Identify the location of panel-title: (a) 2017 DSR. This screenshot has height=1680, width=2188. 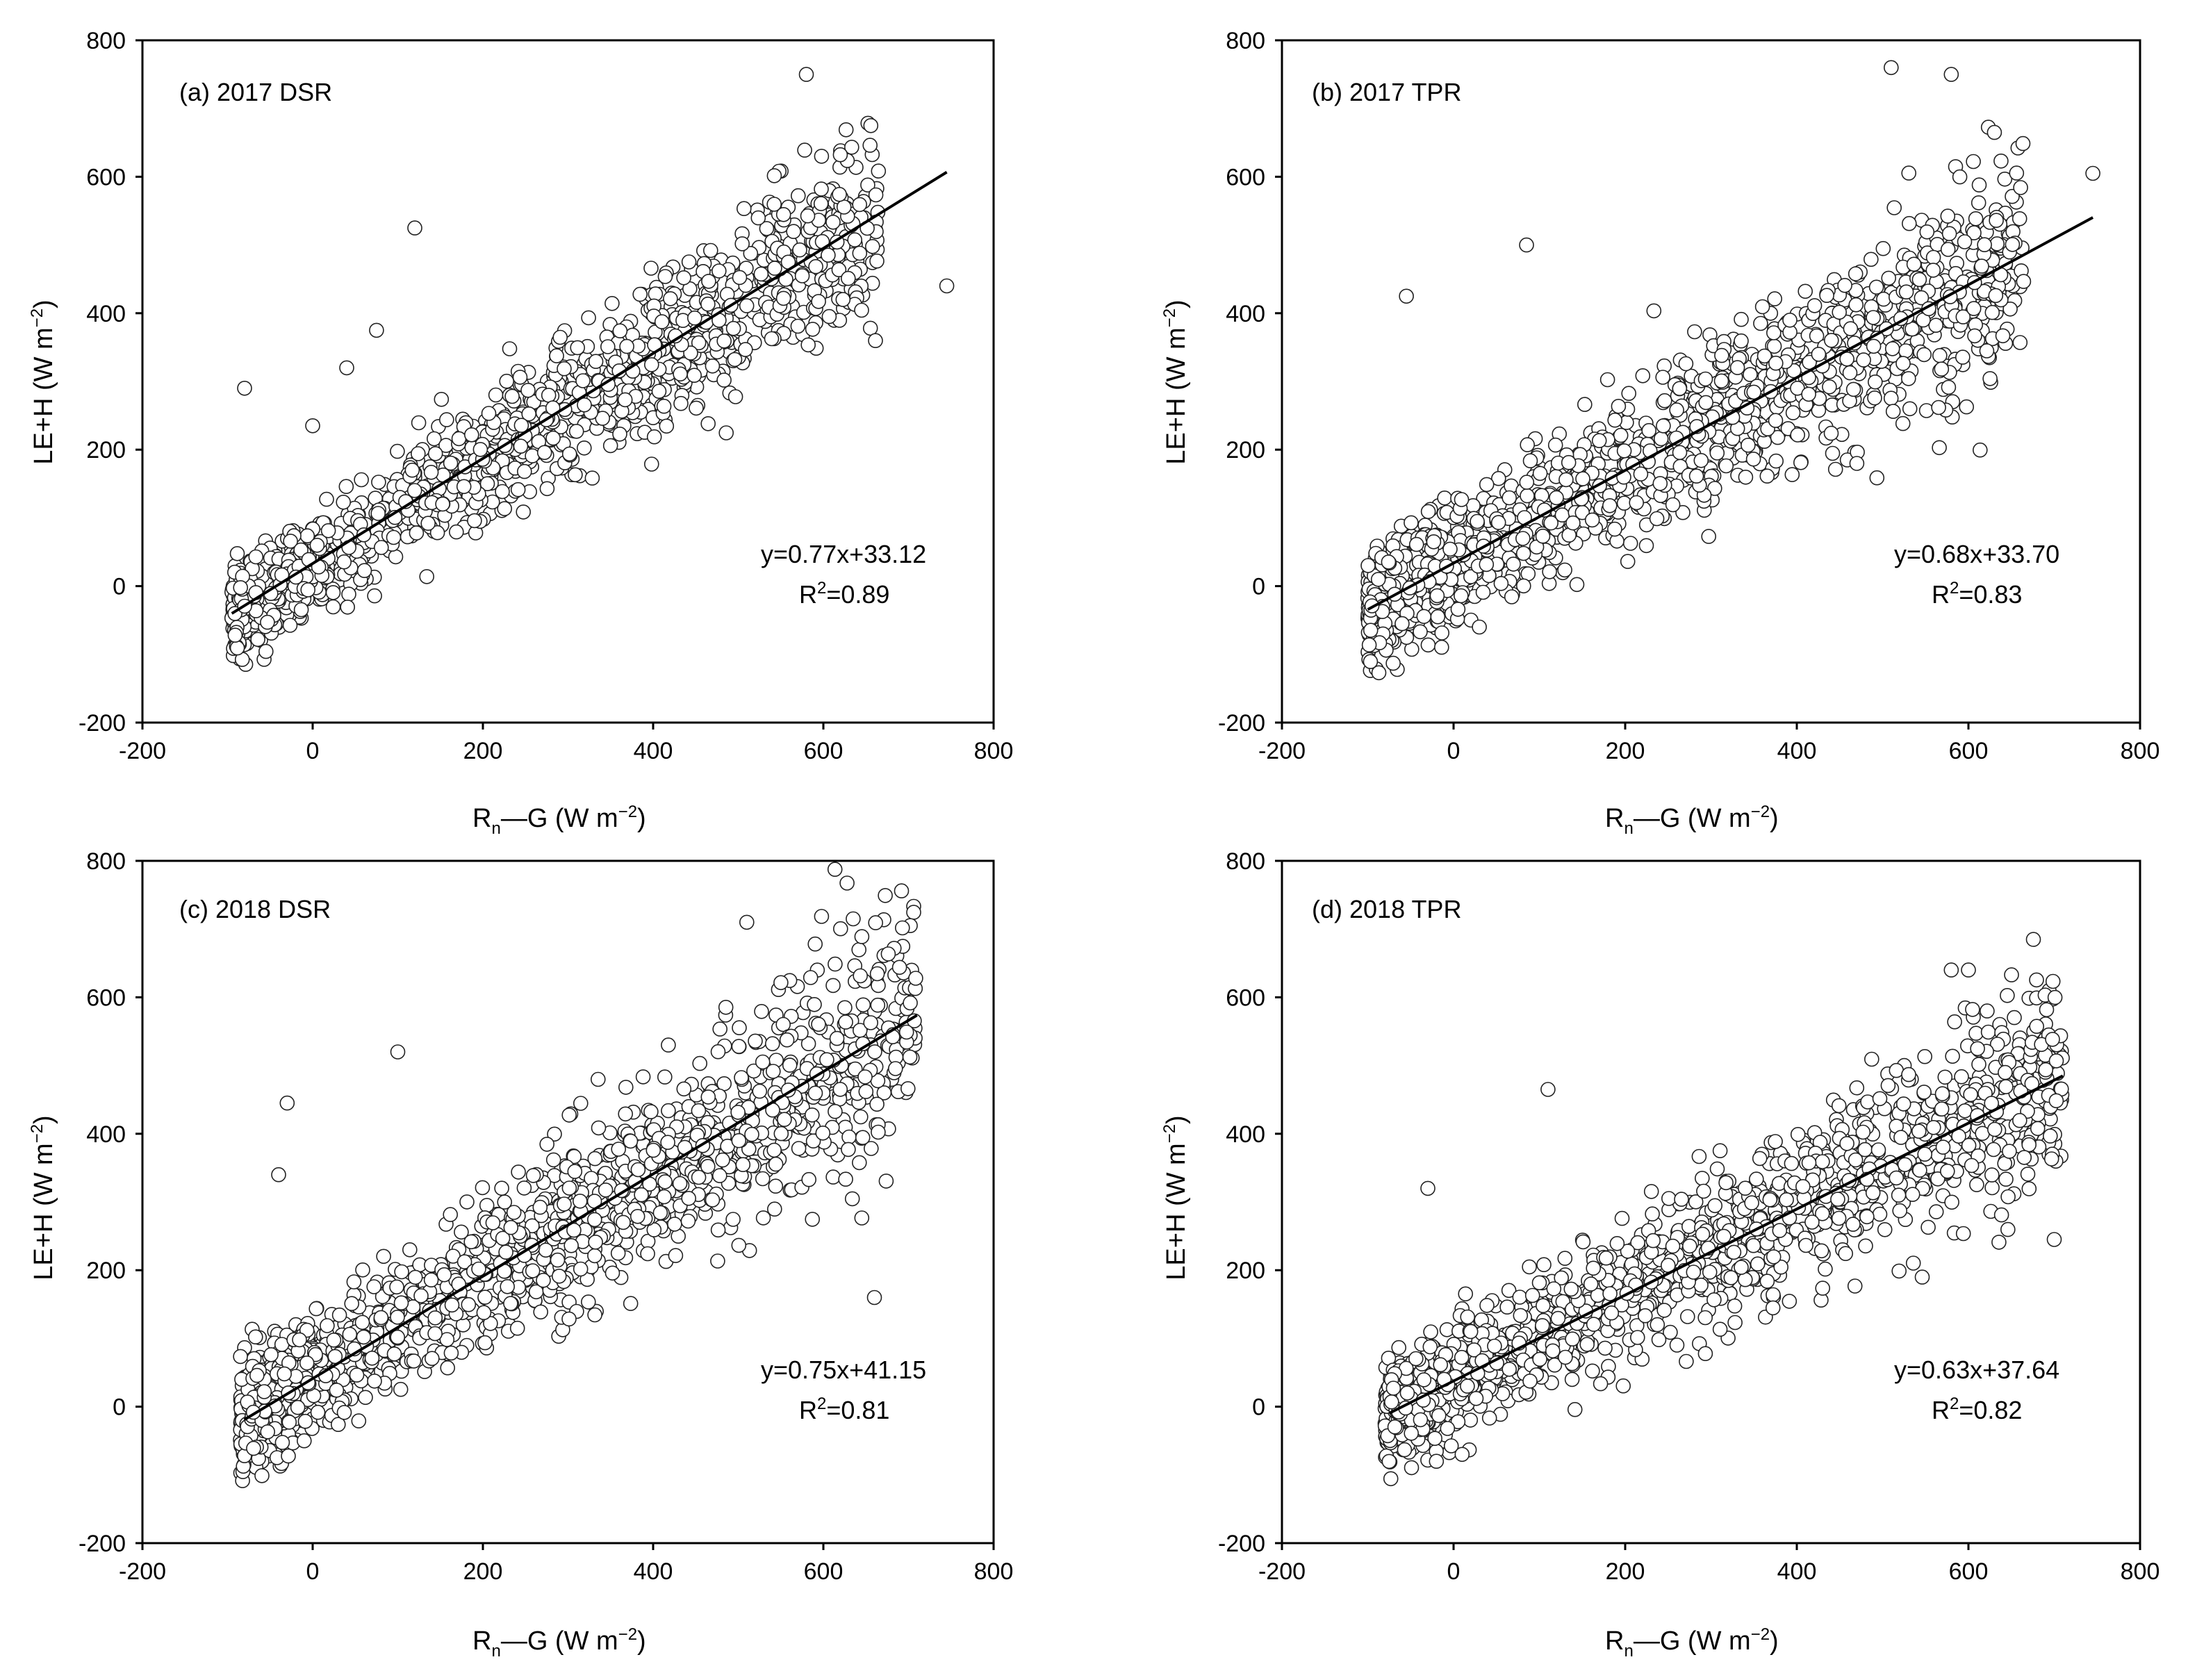
(256, 92).